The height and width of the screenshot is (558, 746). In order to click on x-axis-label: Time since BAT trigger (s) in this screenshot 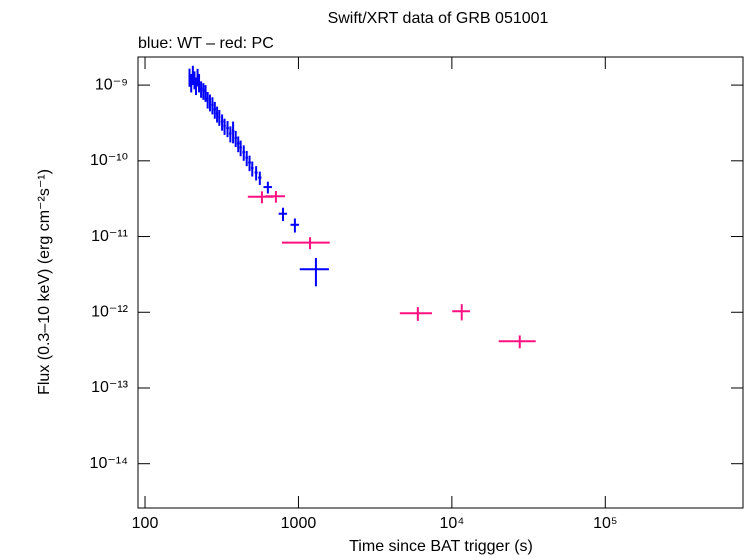, I will do `click(441, 546)`.